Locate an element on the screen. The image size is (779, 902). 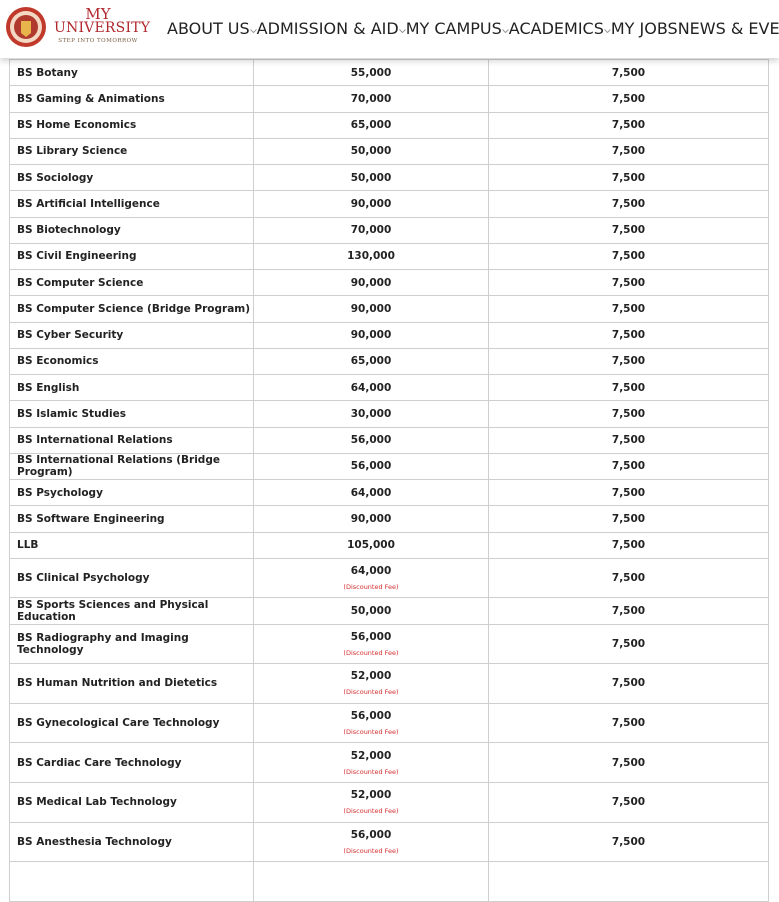
fee-cell: 64,000 (Discounted Fee) is located at coordinates (371, 578).